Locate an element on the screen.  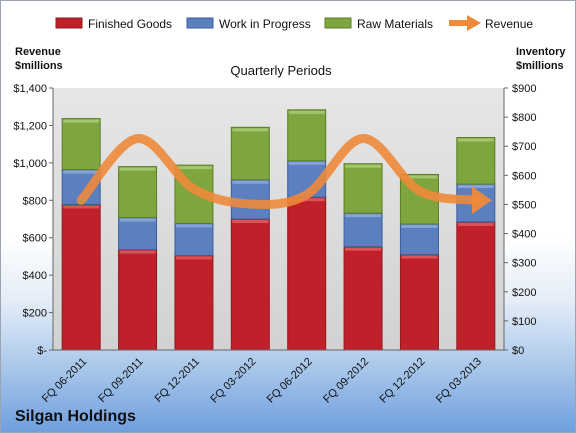
right-axis-title-line1: Inventory is located at coordinates (541, 52).